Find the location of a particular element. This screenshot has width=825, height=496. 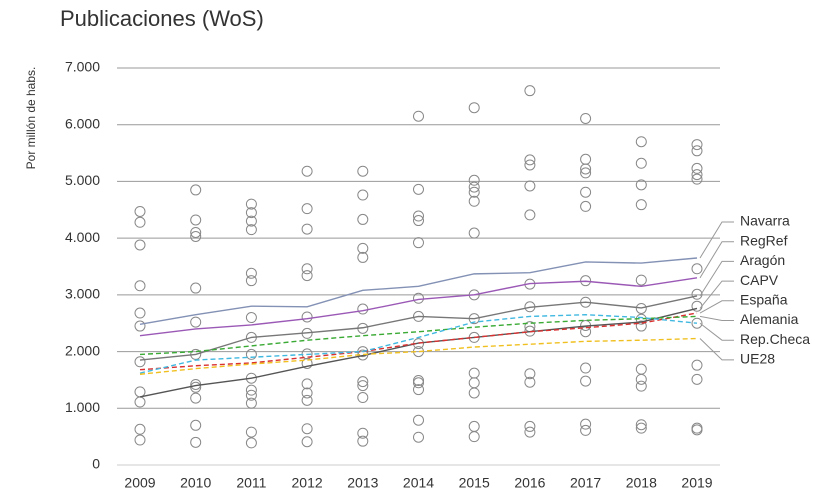

legend-label: UE28 is located at coordinates (757, 359).